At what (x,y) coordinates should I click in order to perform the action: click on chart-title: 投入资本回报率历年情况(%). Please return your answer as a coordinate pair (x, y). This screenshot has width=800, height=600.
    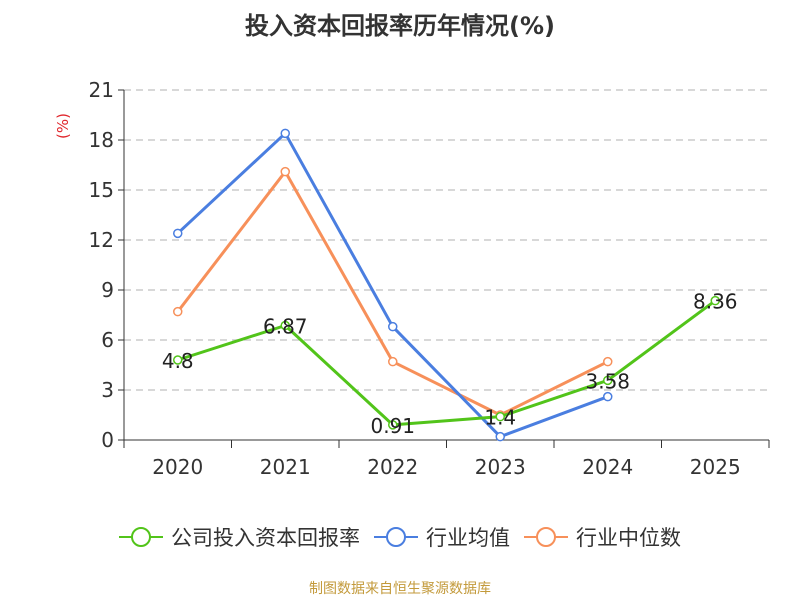
    Looking at the image, I should click on (400, 26).